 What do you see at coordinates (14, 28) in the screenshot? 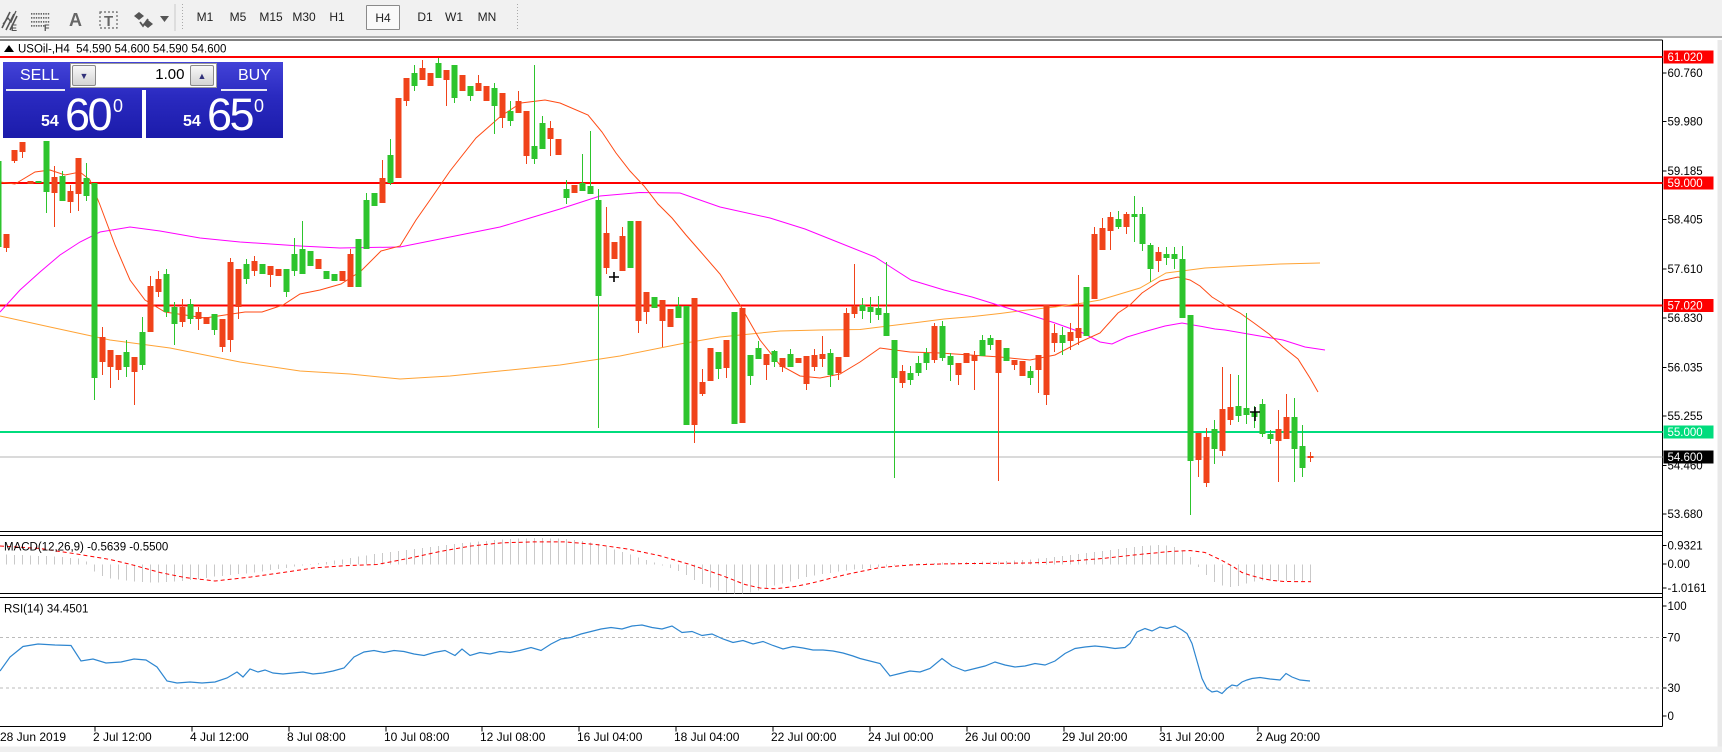
I see `svg-text: E` at bounding box center [14, 28].